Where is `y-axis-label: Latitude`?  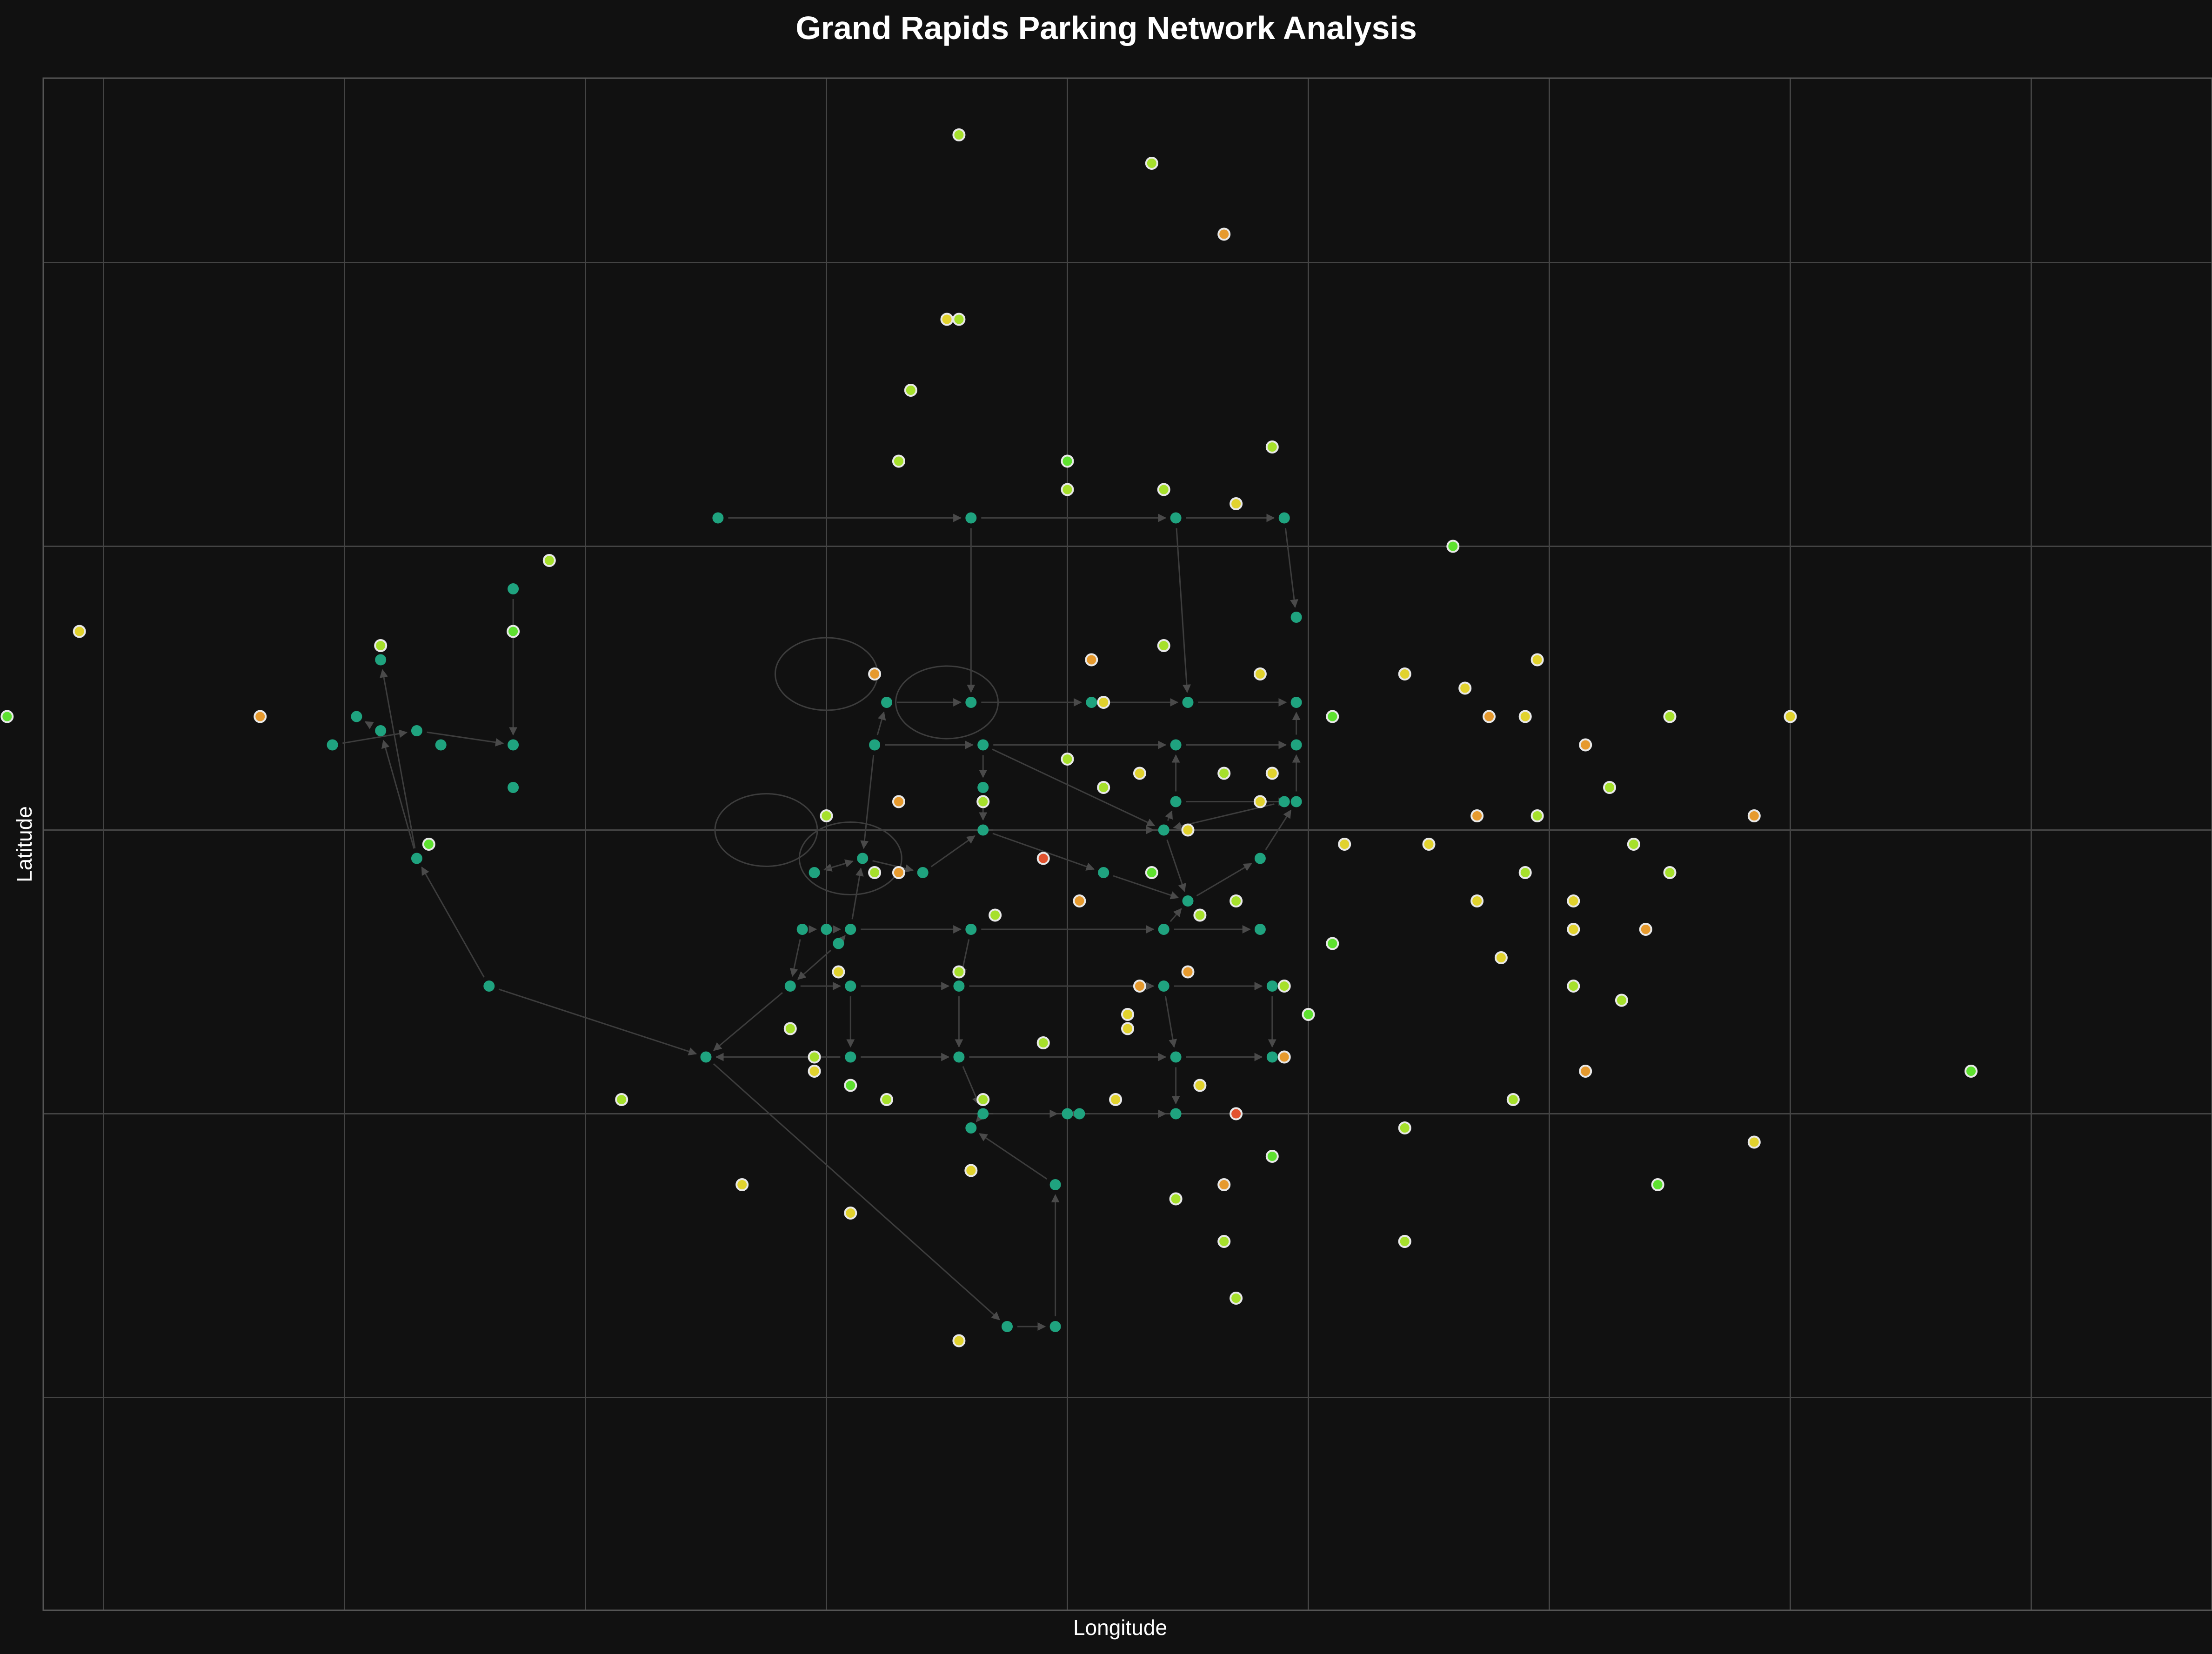 y-axis-label: Latitude is located at coordinates (24, 844).